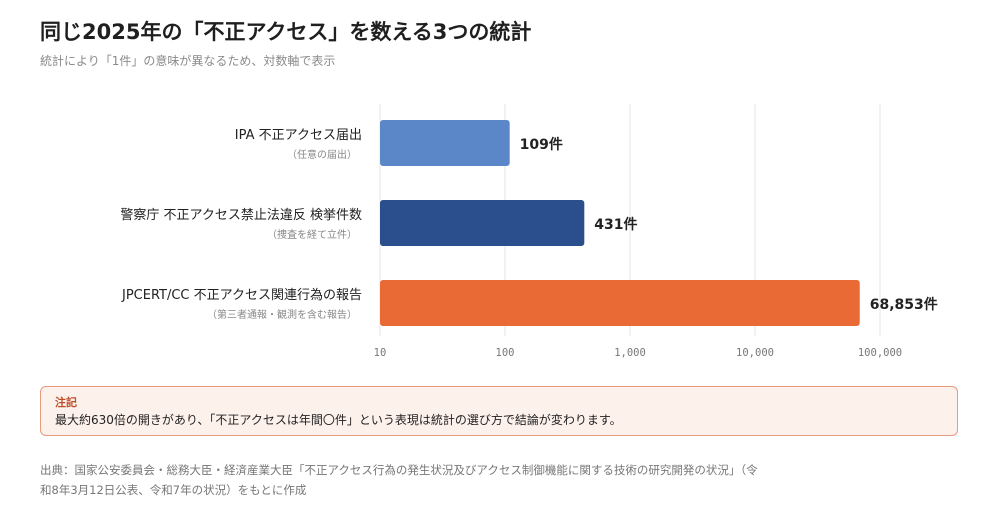 The height and width of the screenshot is (521, 1000). Describe the element at coordinates (241, 295) in the screenshot. I see `category-label: JPCERT/CC 不正アクセス関連行為の報告` at that location.